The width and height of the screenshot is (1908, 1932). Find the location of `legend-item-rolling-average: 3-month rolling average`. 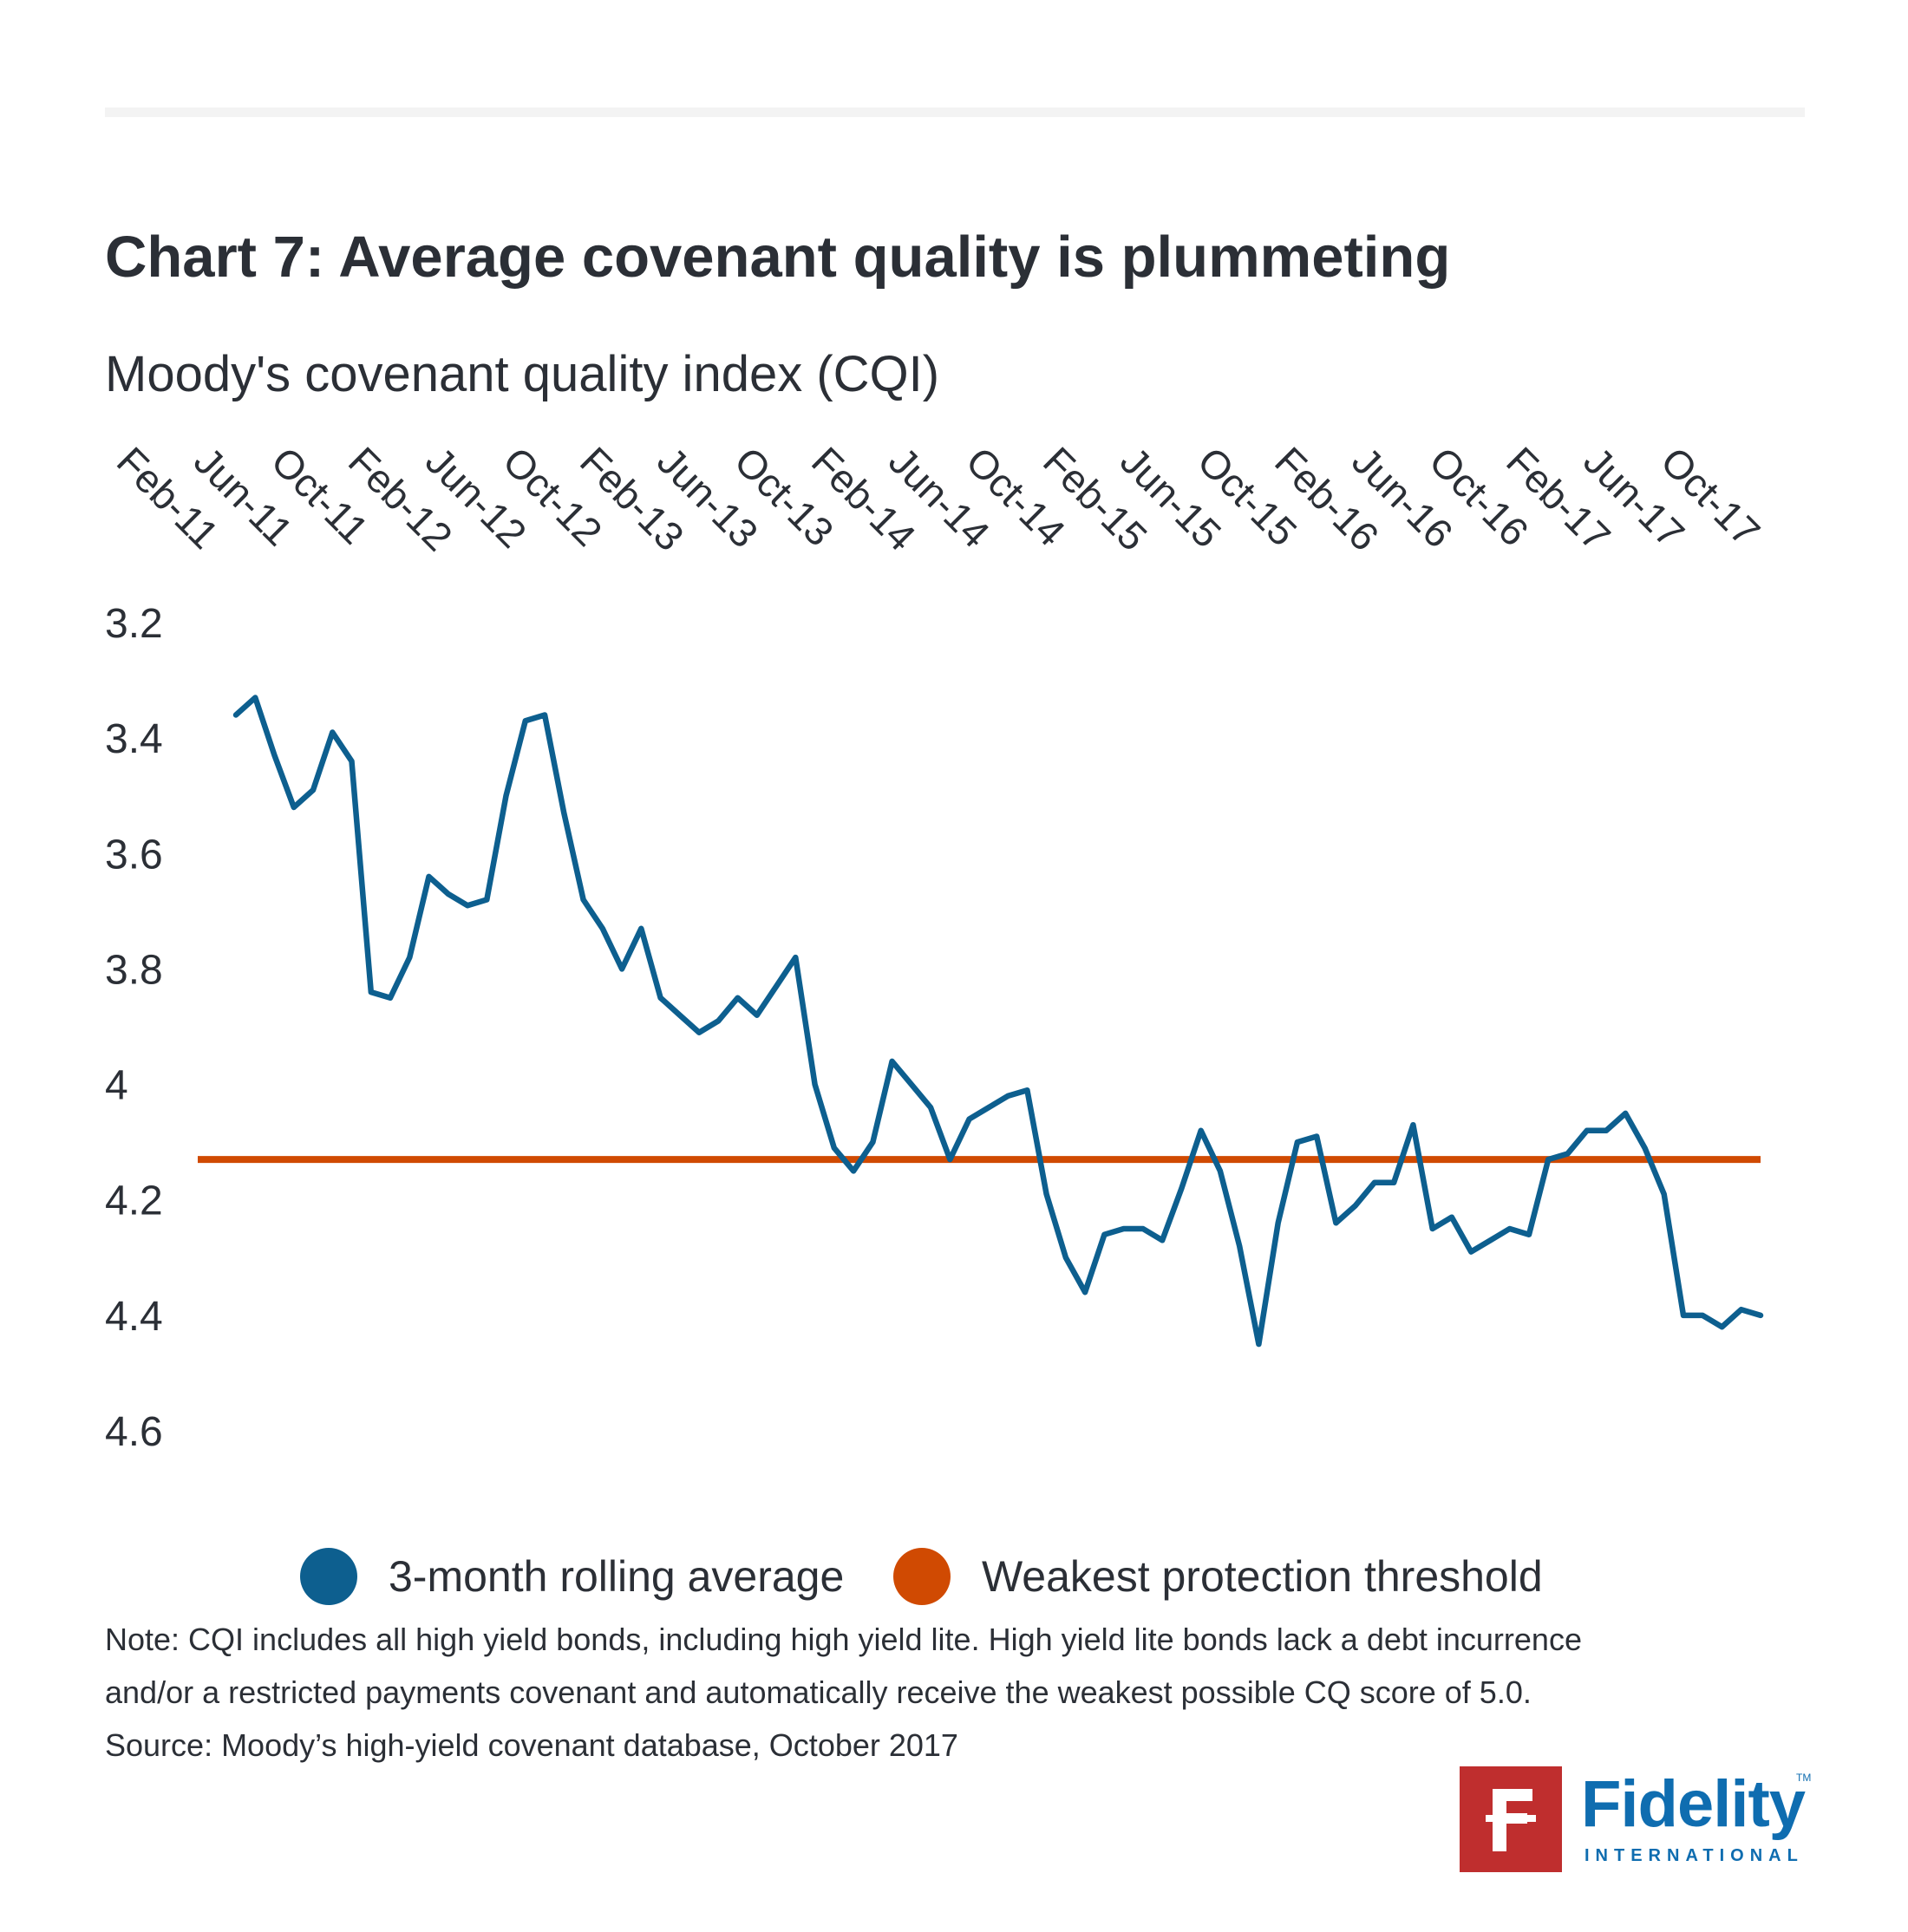

legend-item-rolling-average: 3-month rolling average is located at coordinates (572, 1576).